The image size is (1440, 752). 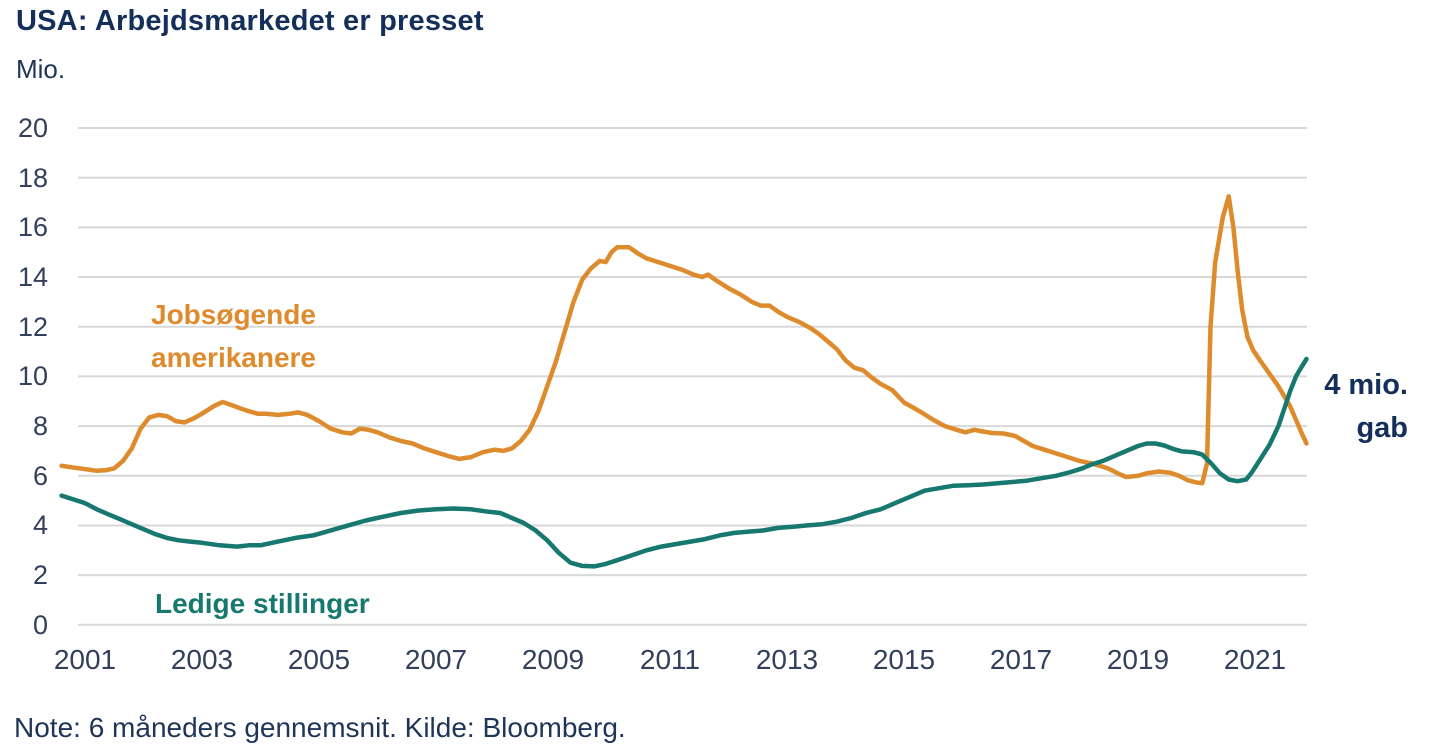 I want to click on x-tick-label: 2019, so click(x=1138, y=659).